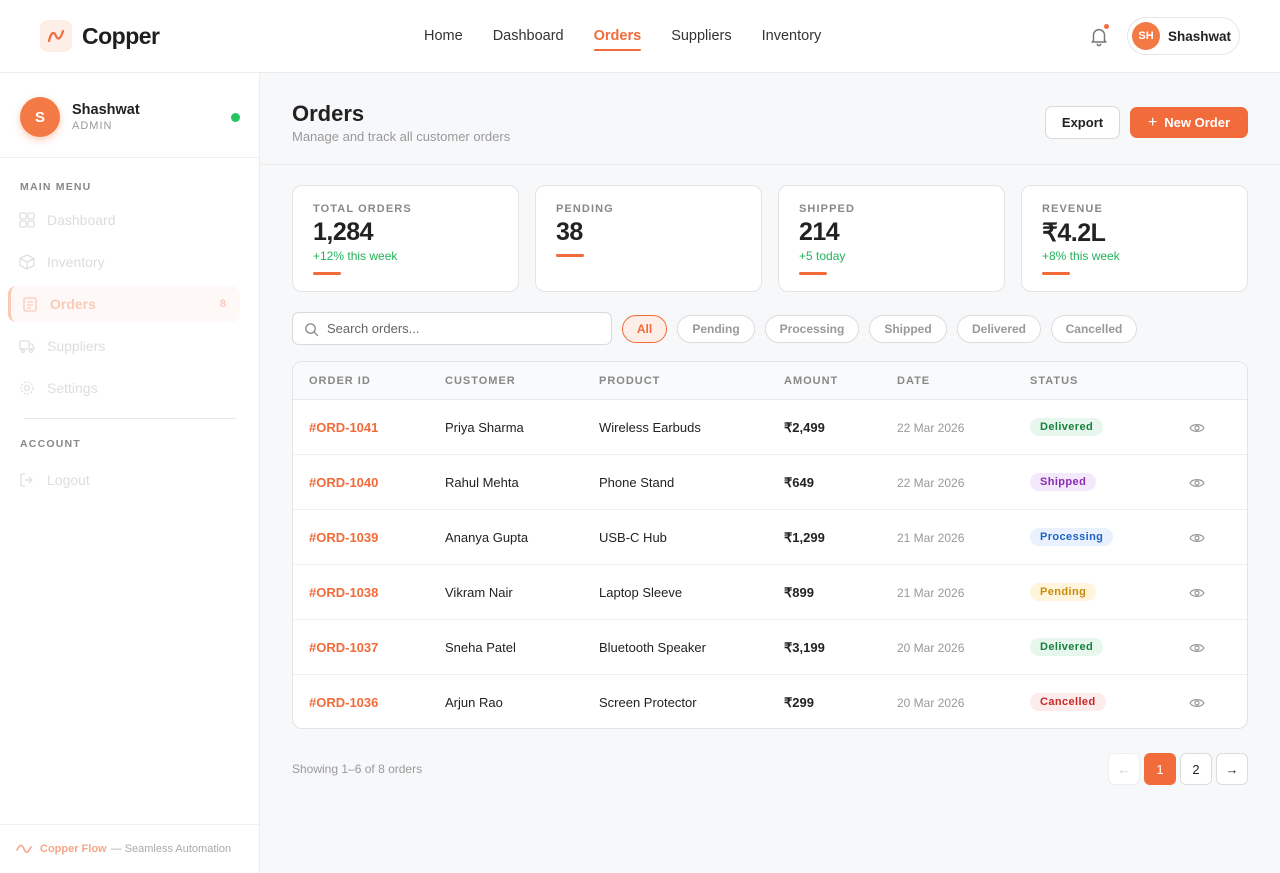 The image size is (1280, 873). I want to click on notification-dot, so click(1106, 26).